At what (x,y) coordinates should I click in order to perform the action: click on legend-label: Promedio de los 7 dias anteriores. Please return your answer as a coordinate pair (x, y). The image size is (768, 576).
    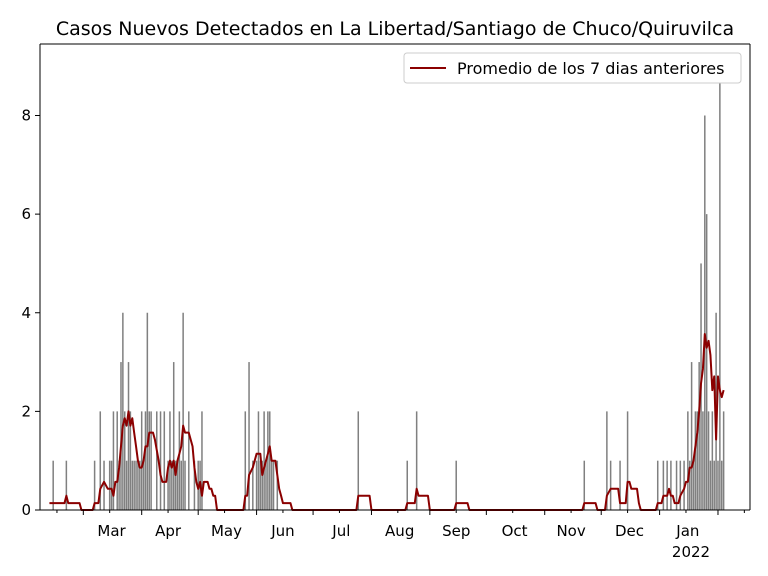
    Looking at the image, I should click on (590, 68).